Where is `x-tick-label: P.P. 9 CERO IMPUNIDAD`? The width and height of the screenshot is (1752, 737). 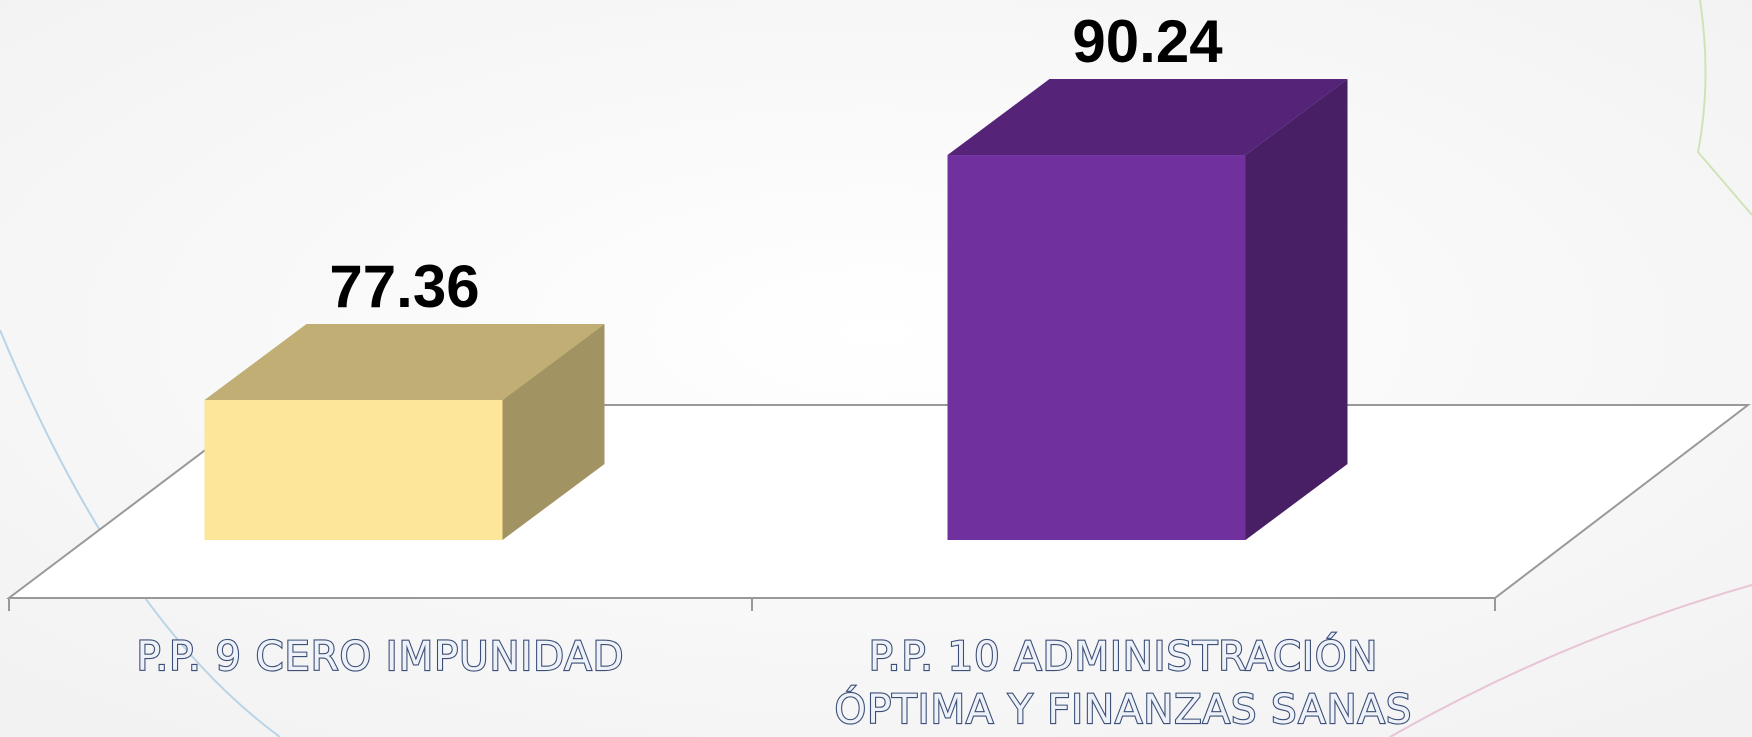 x-tick-label: P.P. 9 CERO IMPUNIDAD is located at coordinates (381, 657).